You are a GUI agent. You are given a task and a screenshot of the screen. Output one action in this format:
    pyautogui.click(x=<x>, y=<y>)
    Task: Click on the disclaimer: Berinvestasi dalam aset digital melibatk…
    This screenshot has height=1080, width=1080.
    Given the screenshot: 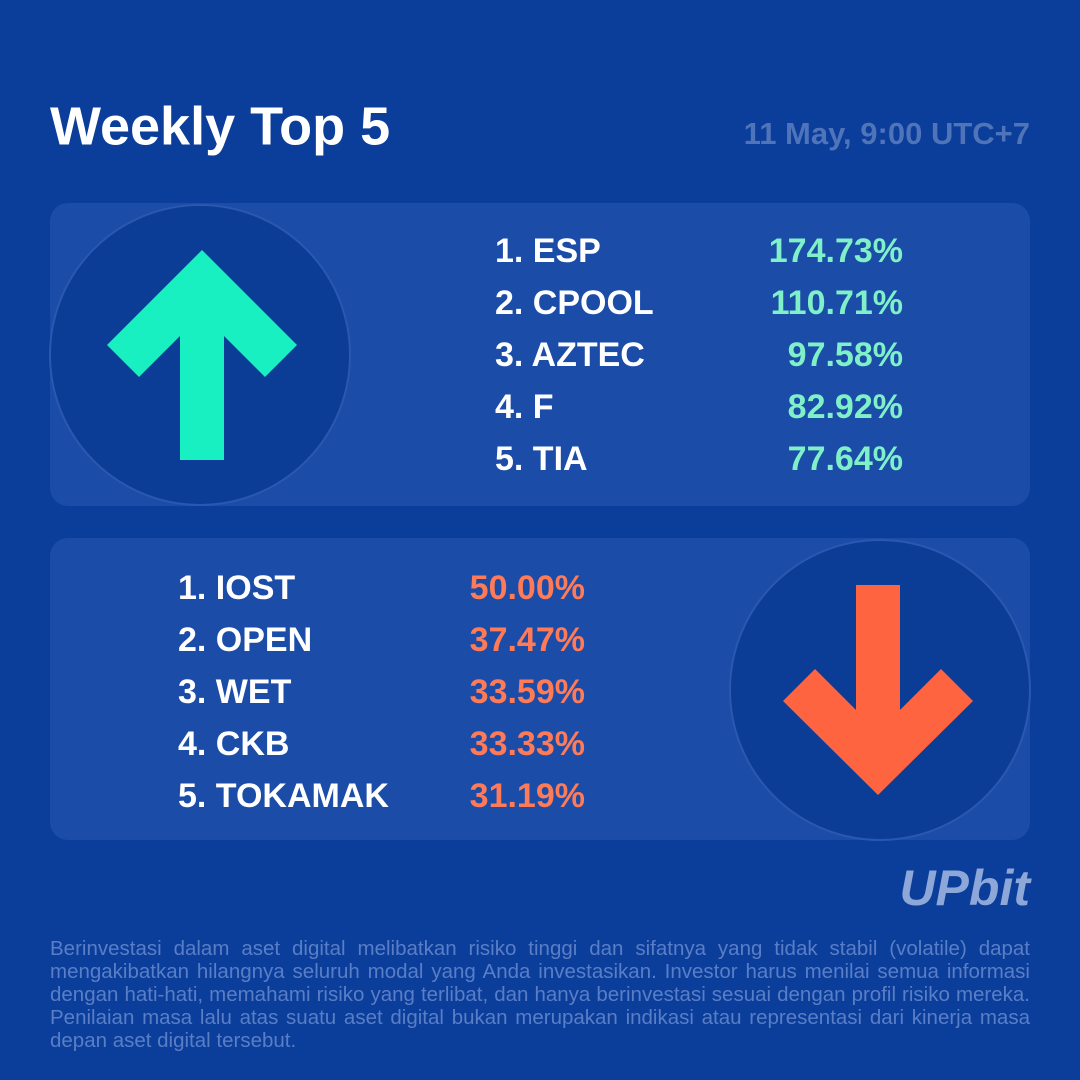 What is the action you would take?
    pyautogui.click(x=540, y=994)
    